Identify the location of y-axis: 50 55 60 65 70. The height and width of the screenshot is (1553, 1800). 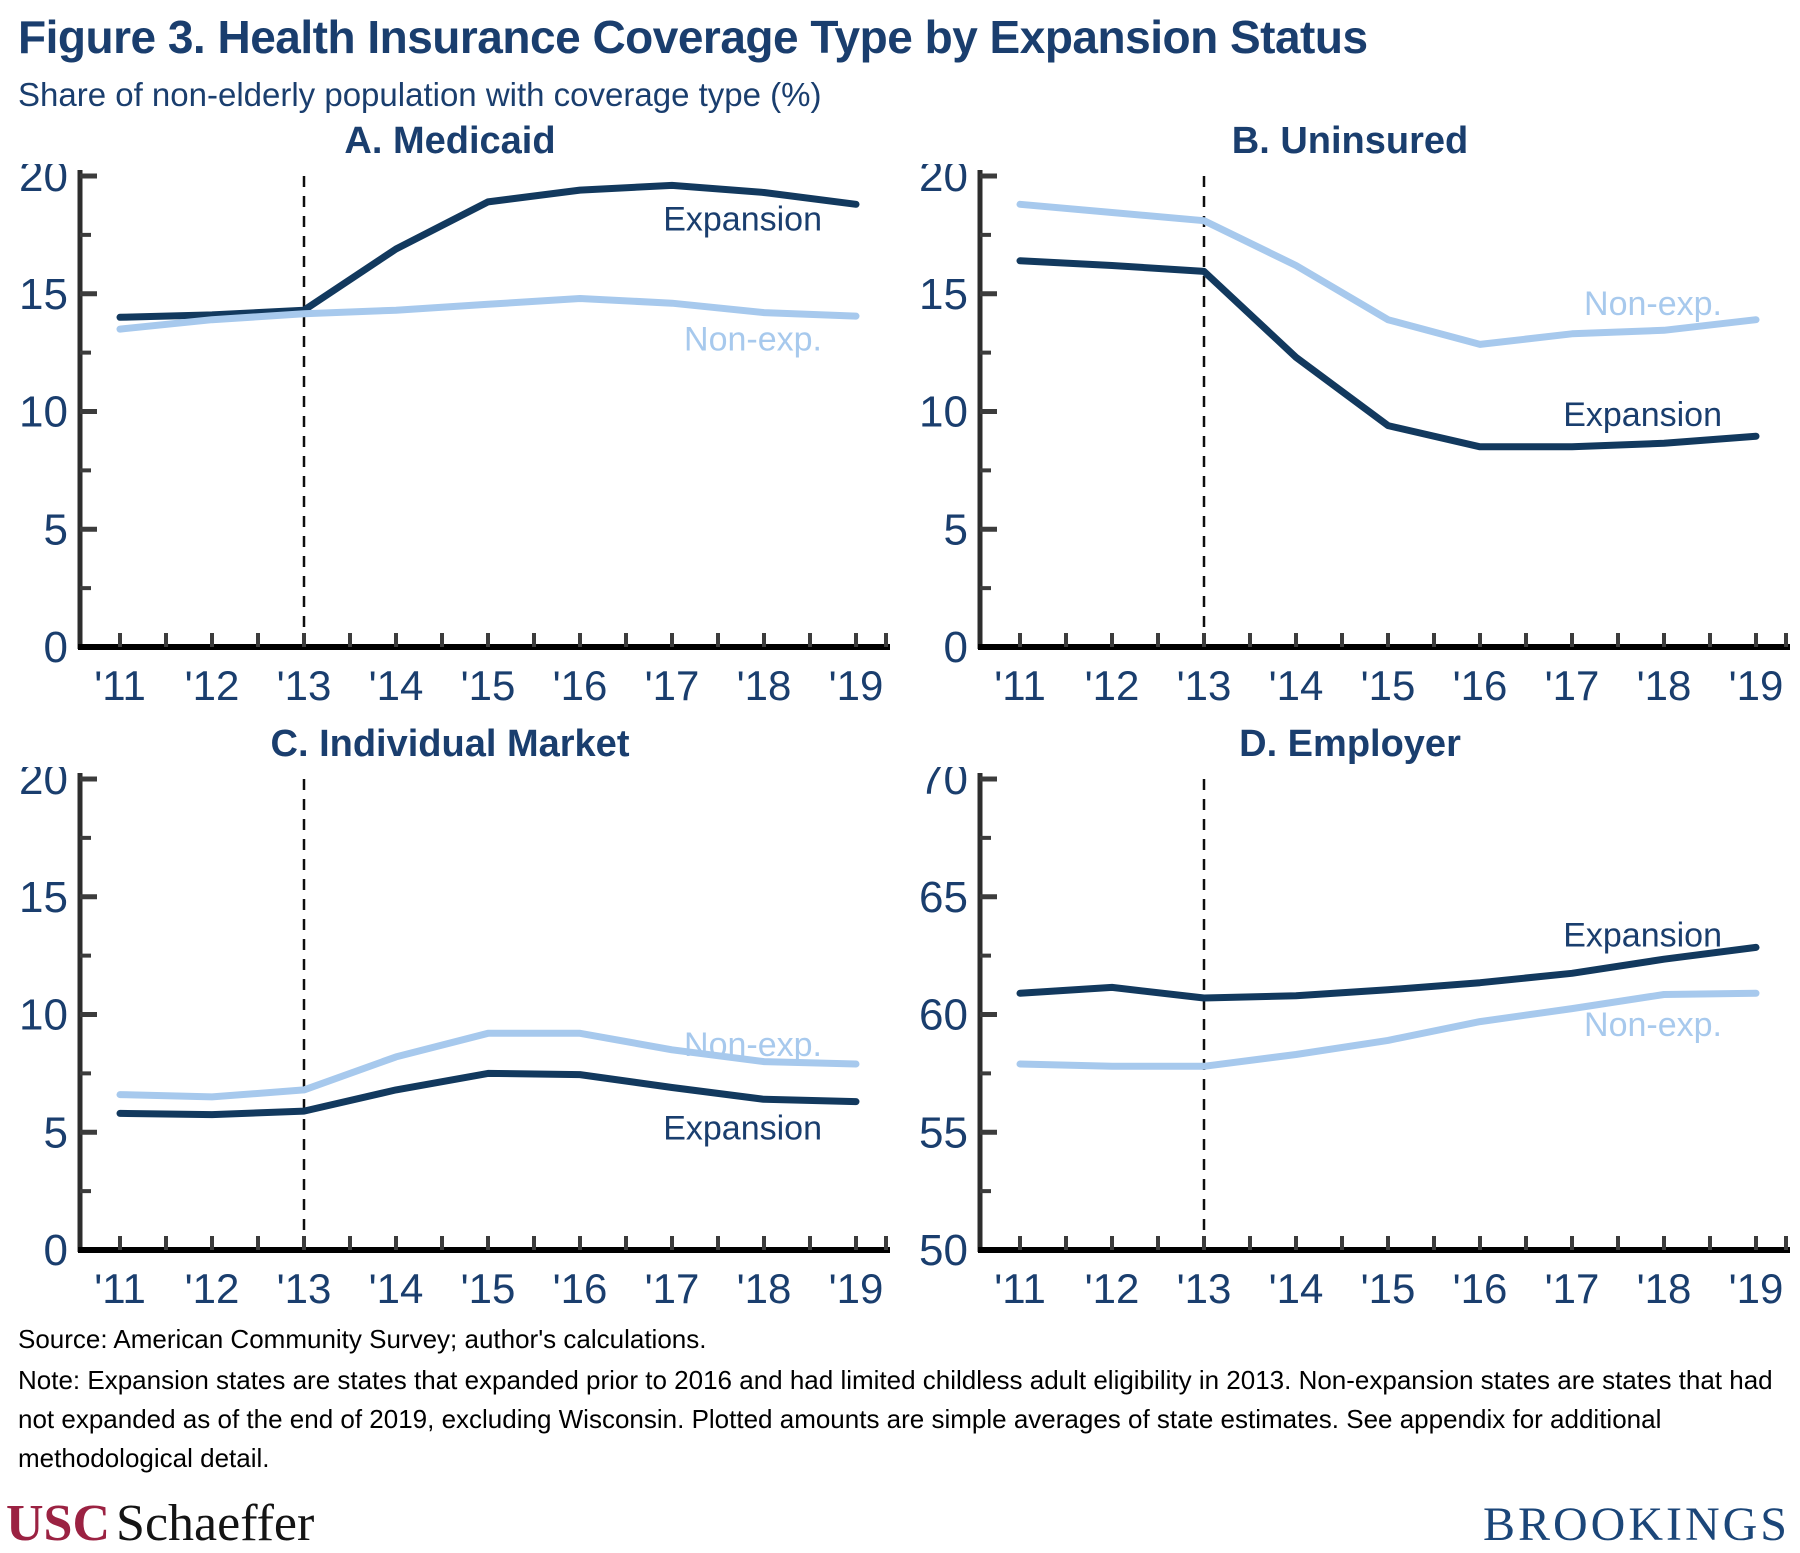
(958, 1021).